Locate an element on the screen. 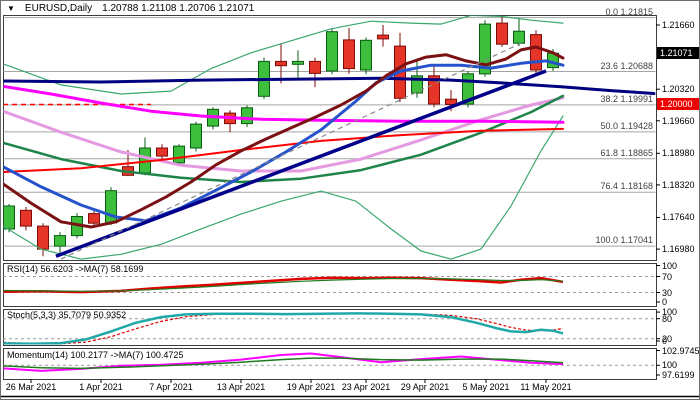 This screenshot has width=700, height=400. momentum-ma-line is located at coordinates (283, 363).